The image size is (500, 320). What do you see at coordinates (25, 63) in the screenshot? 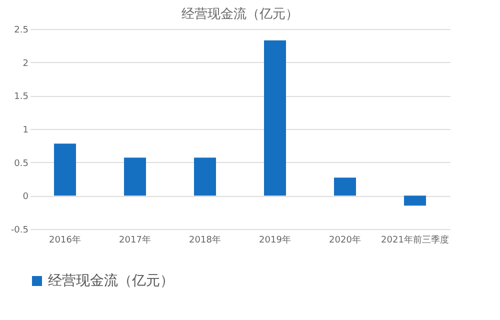
I see `y-tick-label: 2` at bounding box center [25, 63].